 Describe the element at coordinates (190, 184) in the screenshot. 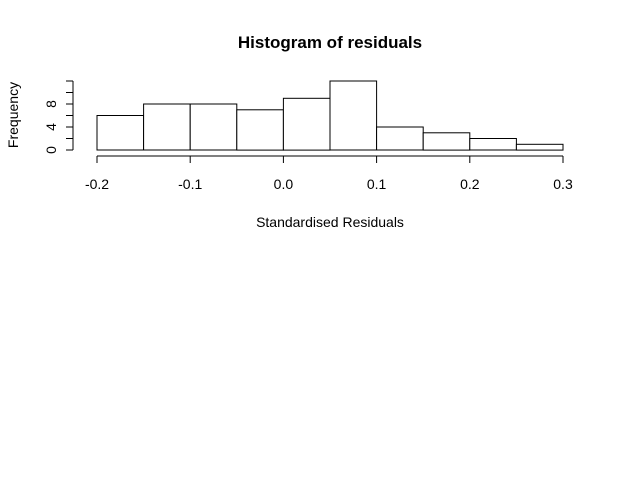

I see `x-tick-label-2: -0.1` at that location.